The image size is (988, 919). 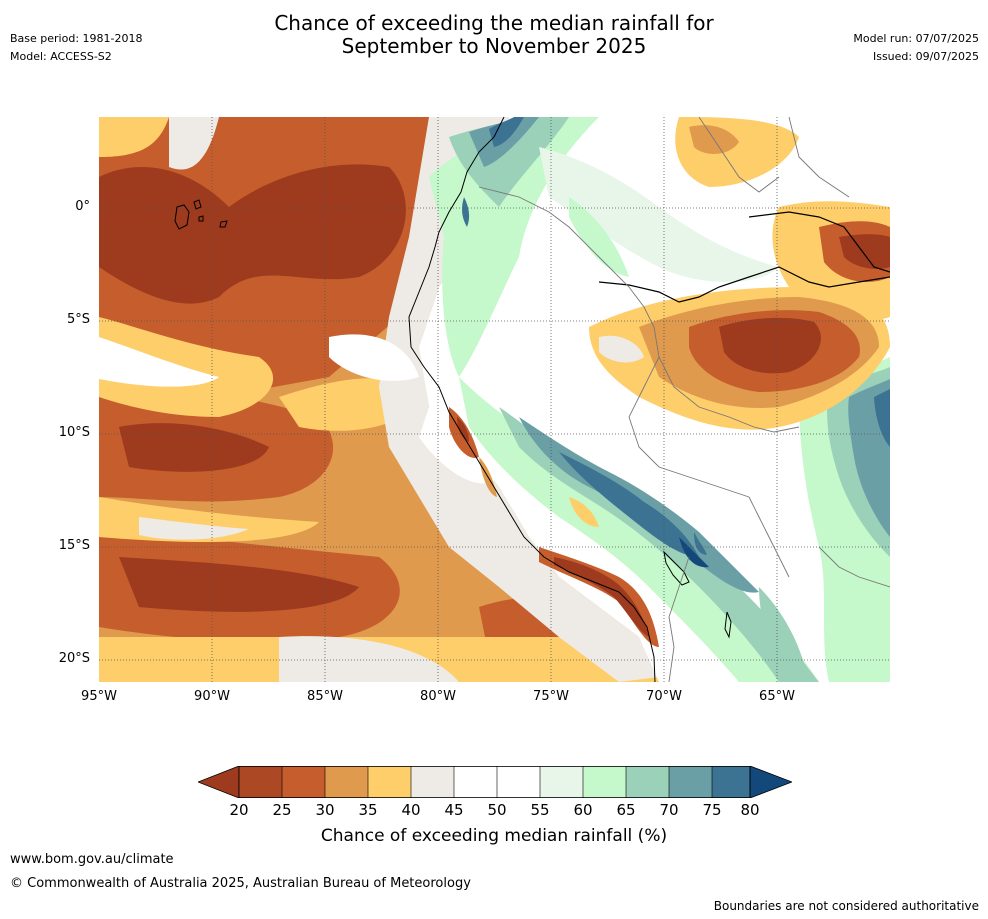 What do you see at coordinates (74, 658) in the screenshot?
I see `lat-label-20s: 20°S` at bounding box center [74, 658].